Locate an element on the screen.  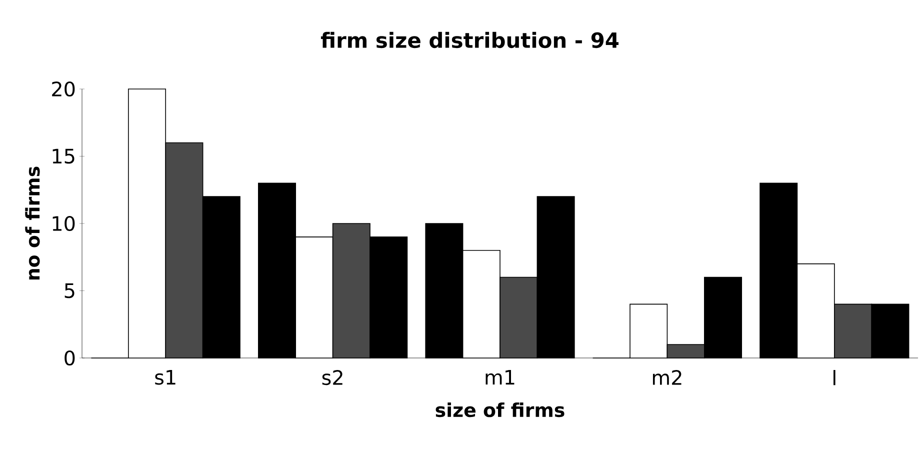
chart-title: firm size distribution - 94 is located at coordinates (469, 40).